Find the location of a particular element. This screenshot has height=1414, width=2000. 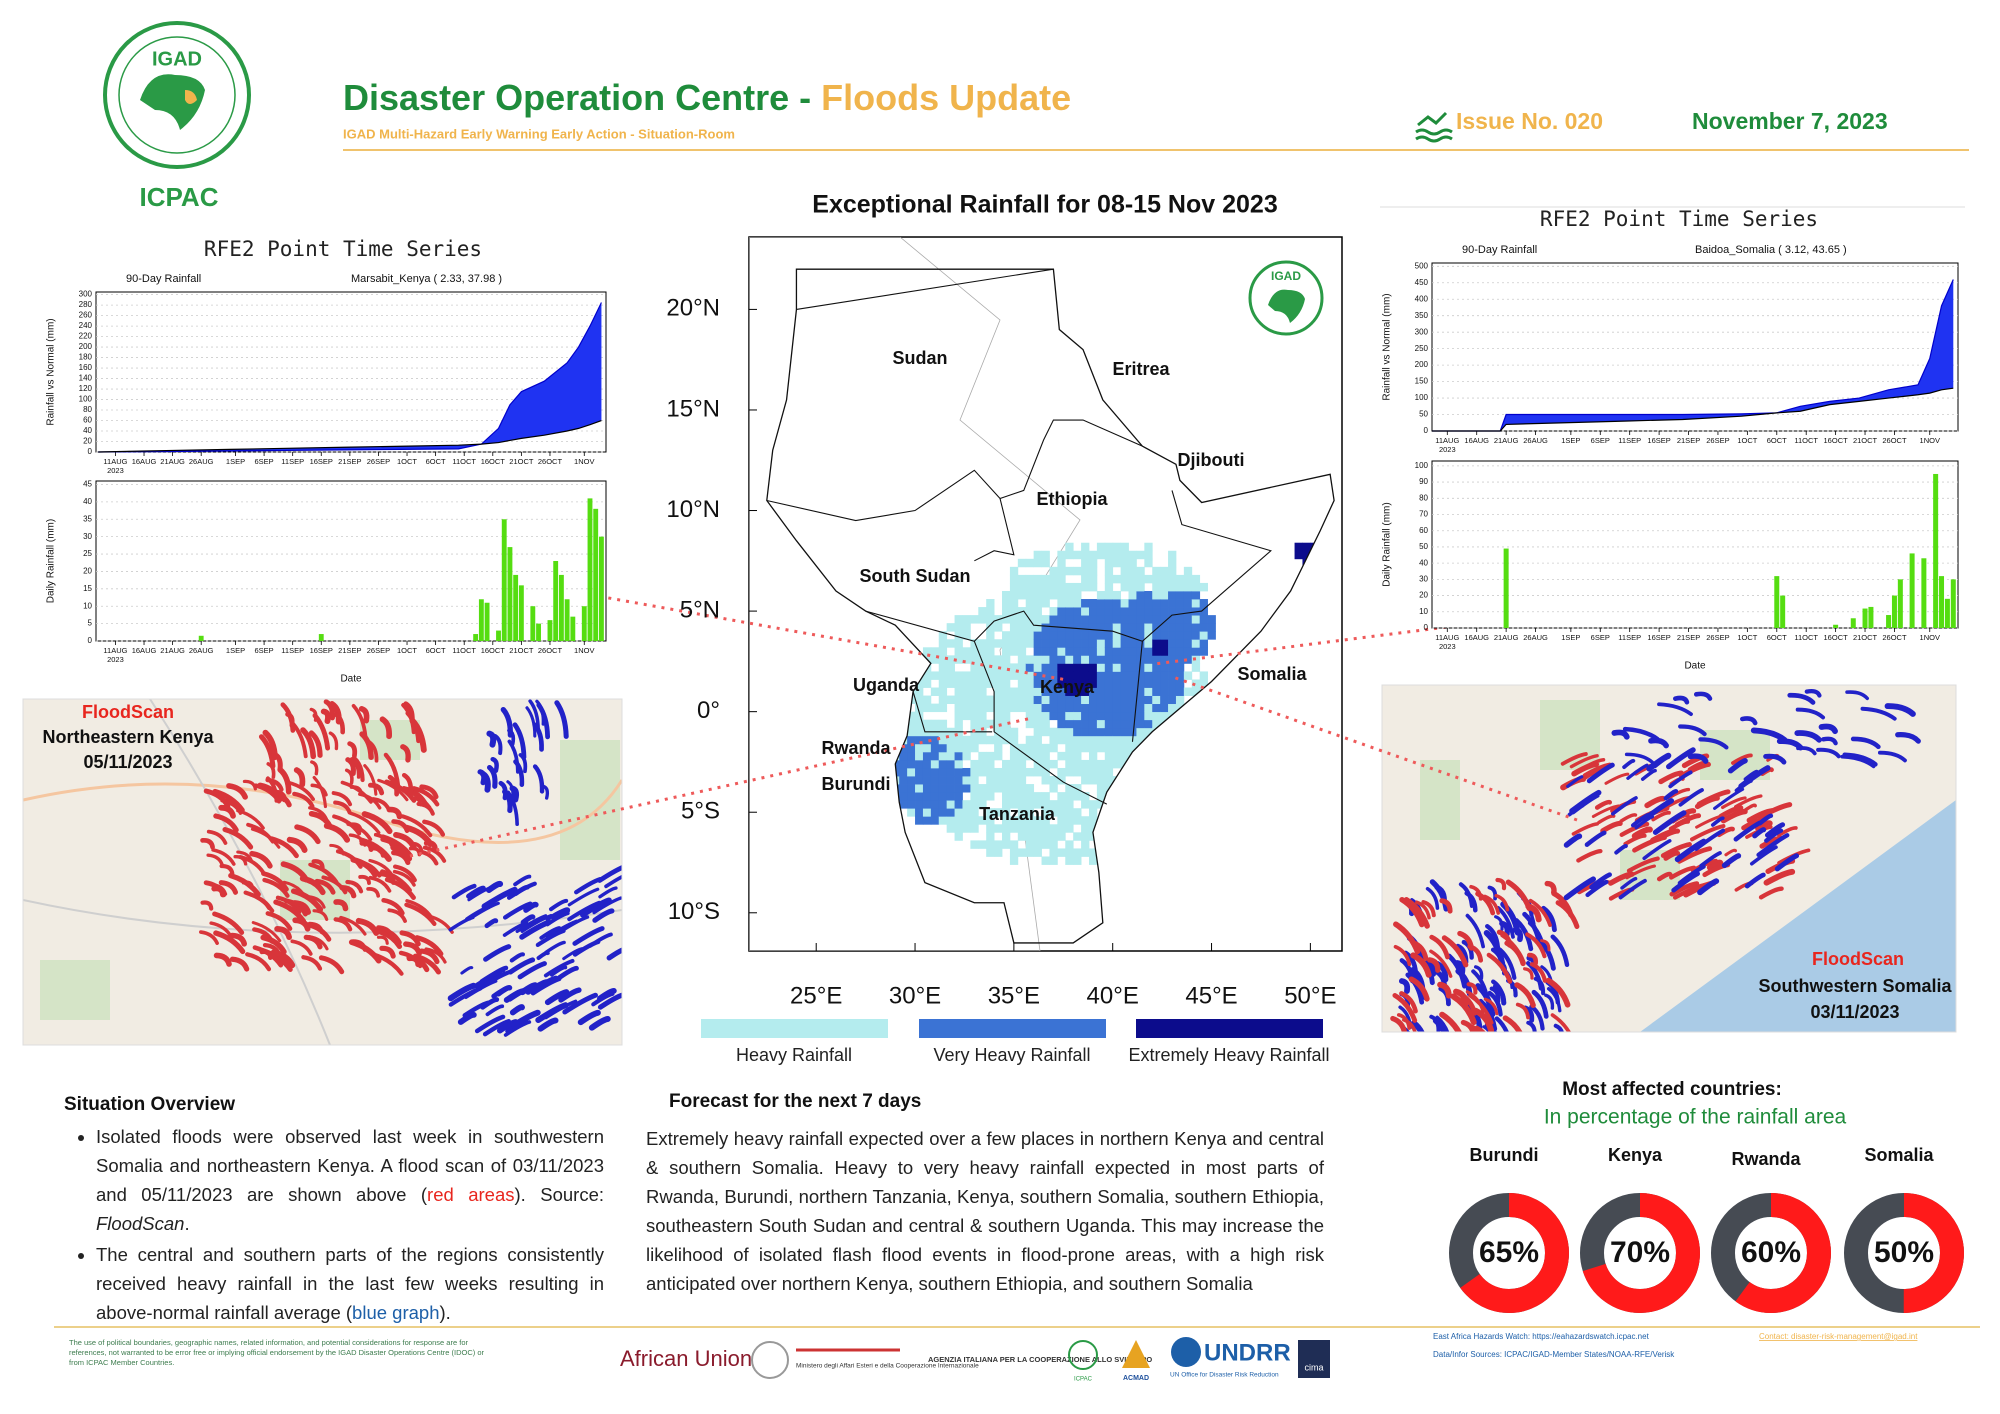

map-body is located at coordinates (1042, 594).